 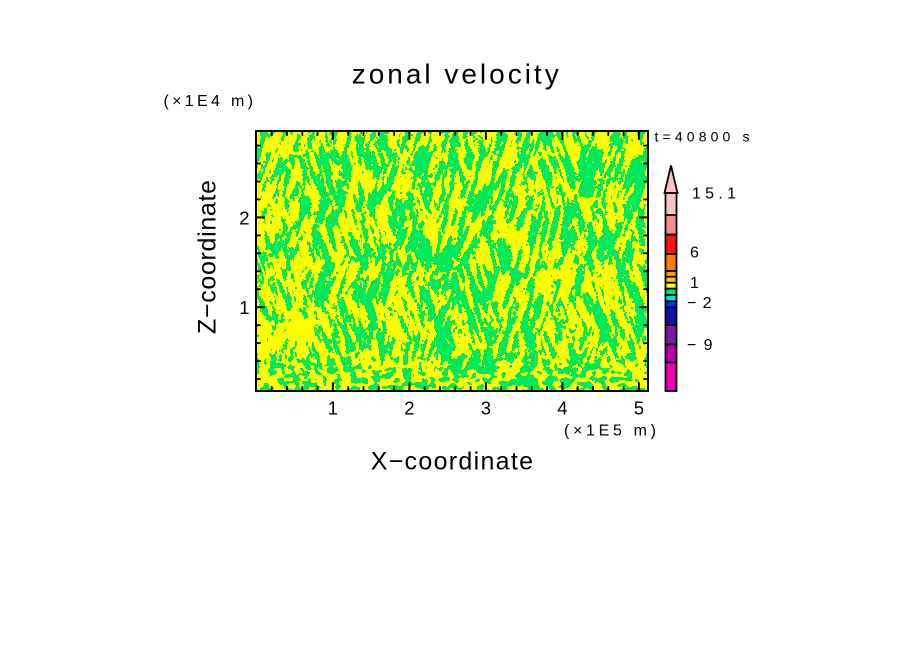 What do you see at coordinates (639, 408) in the screenshot?
I see `svg-text: 5` at bounding box center [639, 408].